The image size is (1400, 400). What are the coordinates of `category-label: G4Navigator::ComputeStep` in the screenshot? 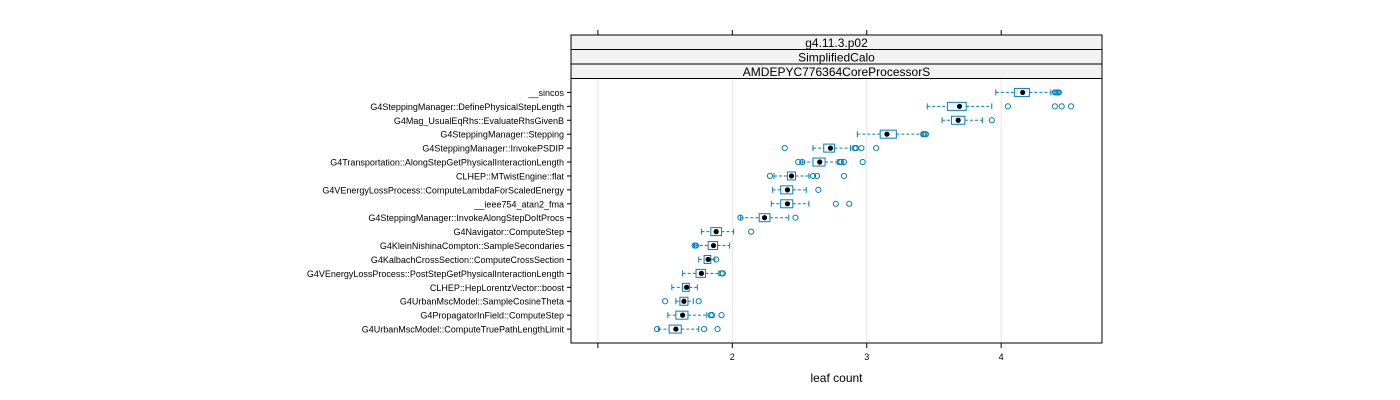 It's located at (508, 232).